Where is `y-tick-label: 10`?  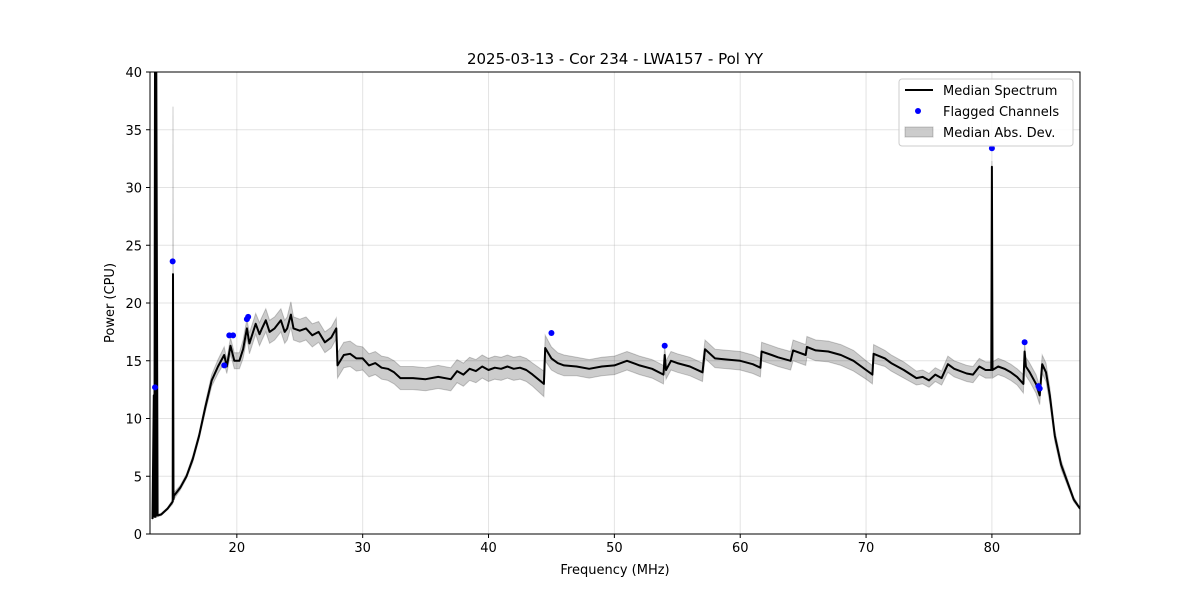 y-tick-label: 10 is located at coordinates (133, 420).